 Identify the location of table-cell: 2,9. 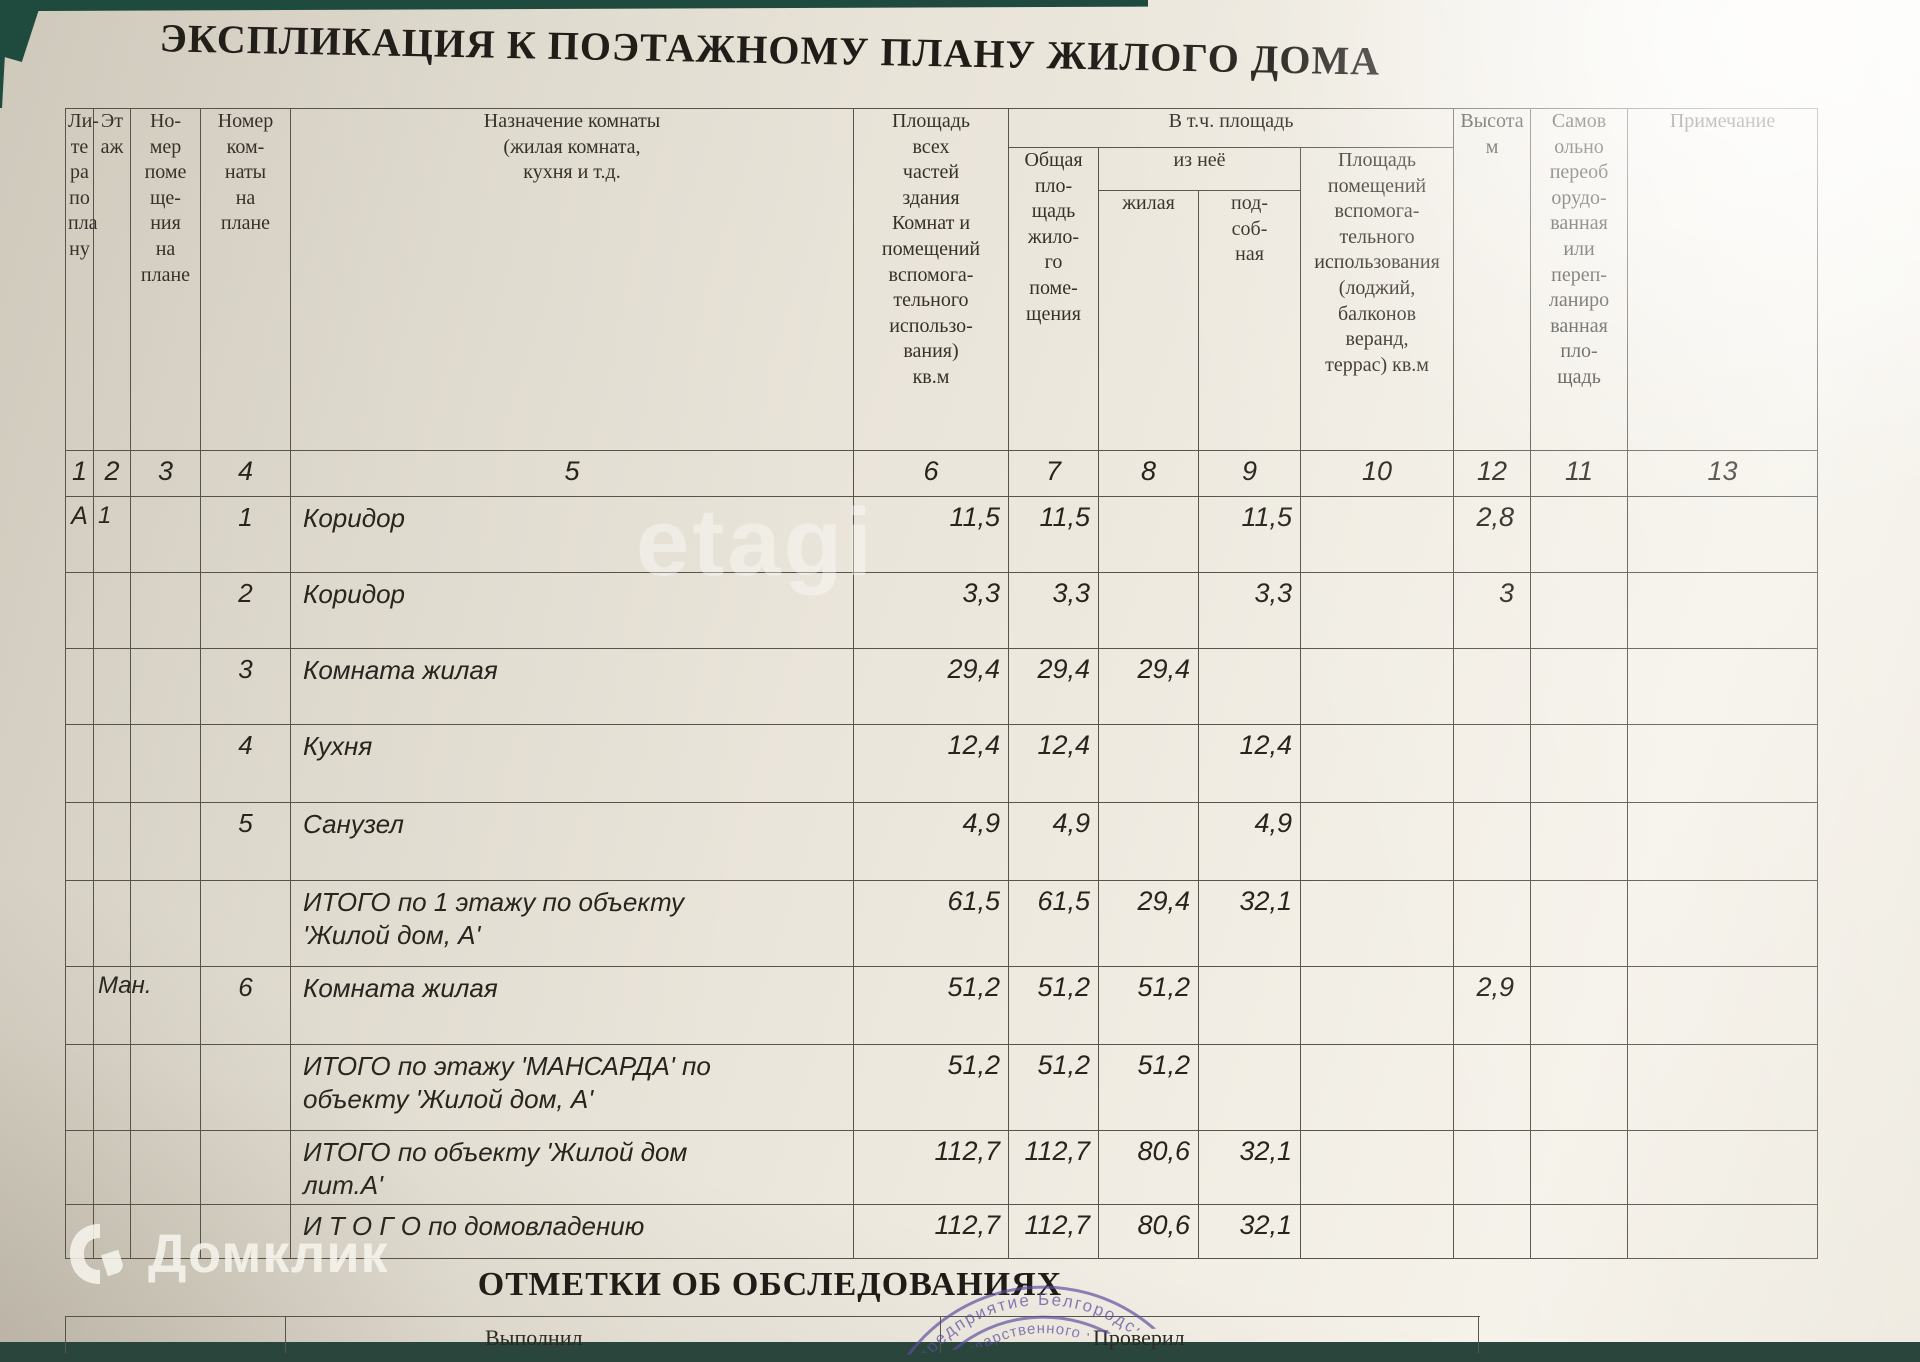
(1492, 1005).